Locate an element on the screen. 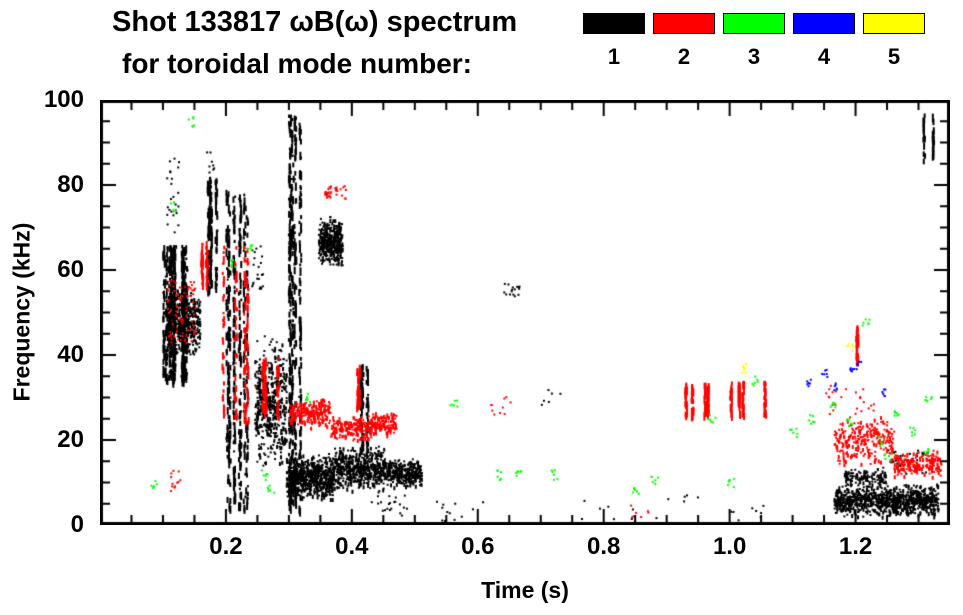 Image resolution: width=963 pixels, height=615 pixels. y-tick-label: 0 is located at coordinates (77, 524).